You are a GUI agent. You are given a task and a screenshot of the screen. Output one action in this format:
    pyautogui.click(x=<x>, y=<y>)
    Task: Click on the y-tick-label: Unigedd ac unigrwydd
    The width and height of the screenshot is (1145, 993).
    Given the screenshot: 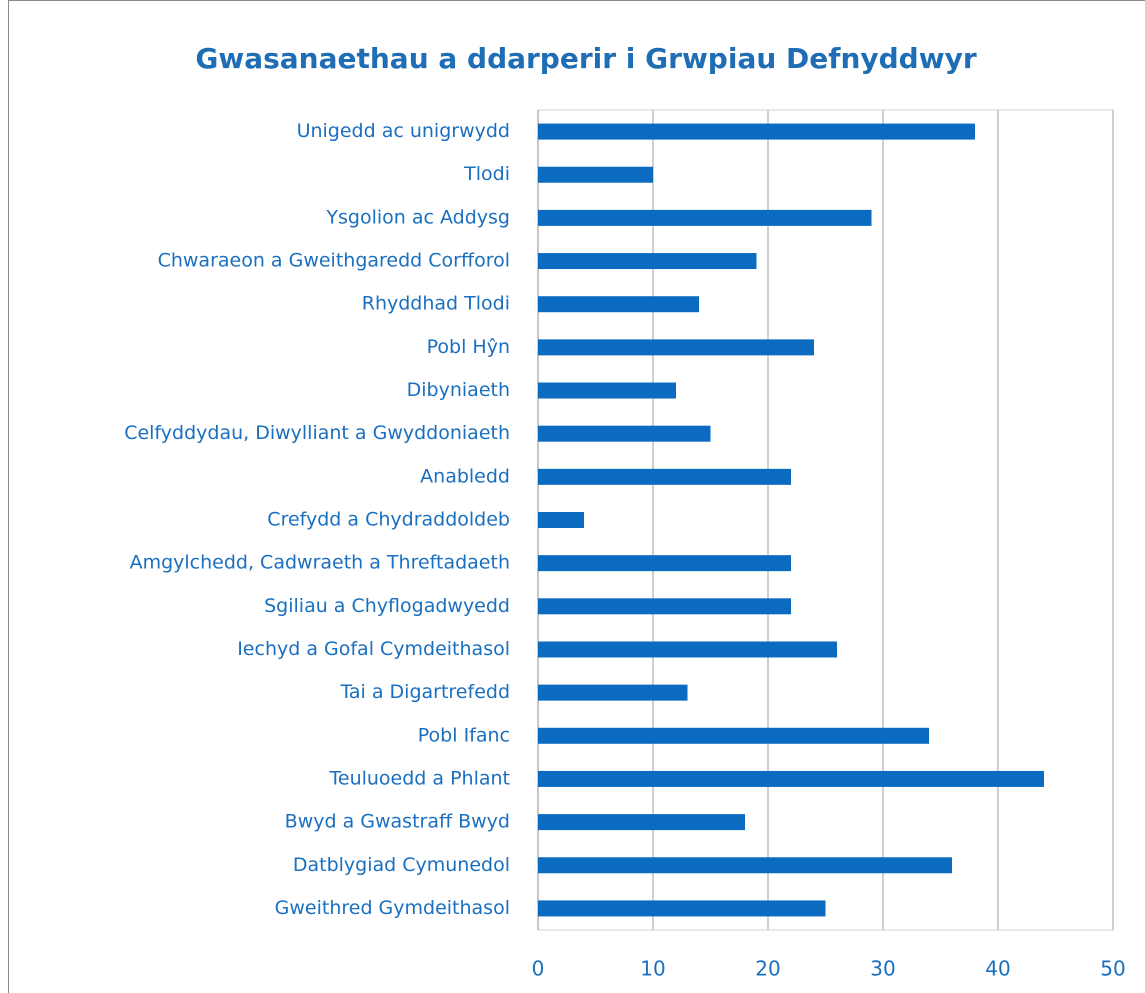 What is the action you would take?
    pyautogui.click(x=403, y=131)
    